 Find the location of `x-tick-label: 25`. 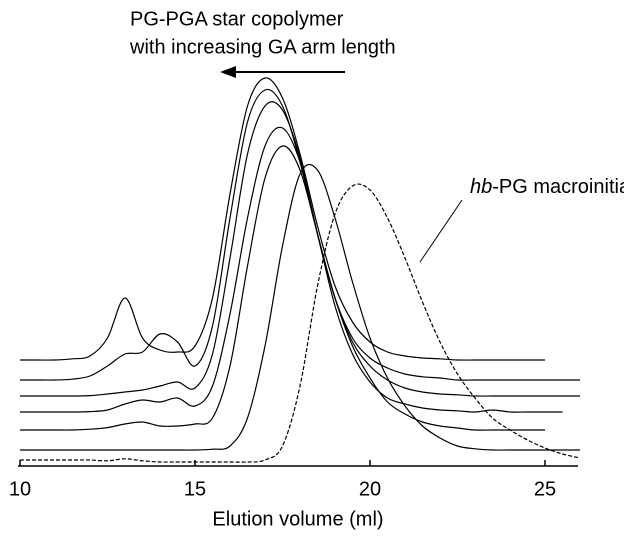

x-tick-label: 25 is located at coordinates (545, 489).